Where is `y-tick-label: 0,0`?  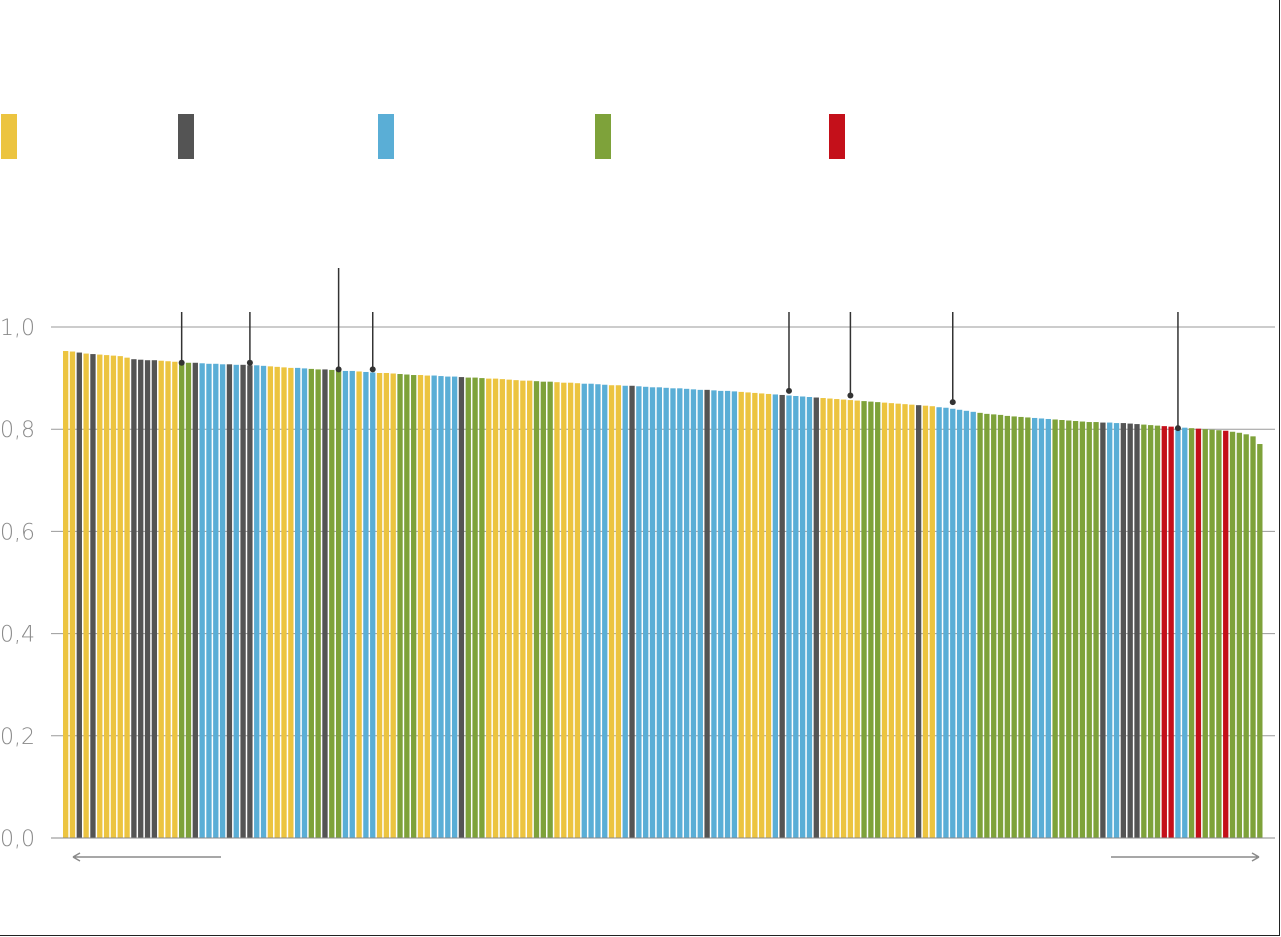 y-tick-label: 0,0 is located at coordinates (17, 839).